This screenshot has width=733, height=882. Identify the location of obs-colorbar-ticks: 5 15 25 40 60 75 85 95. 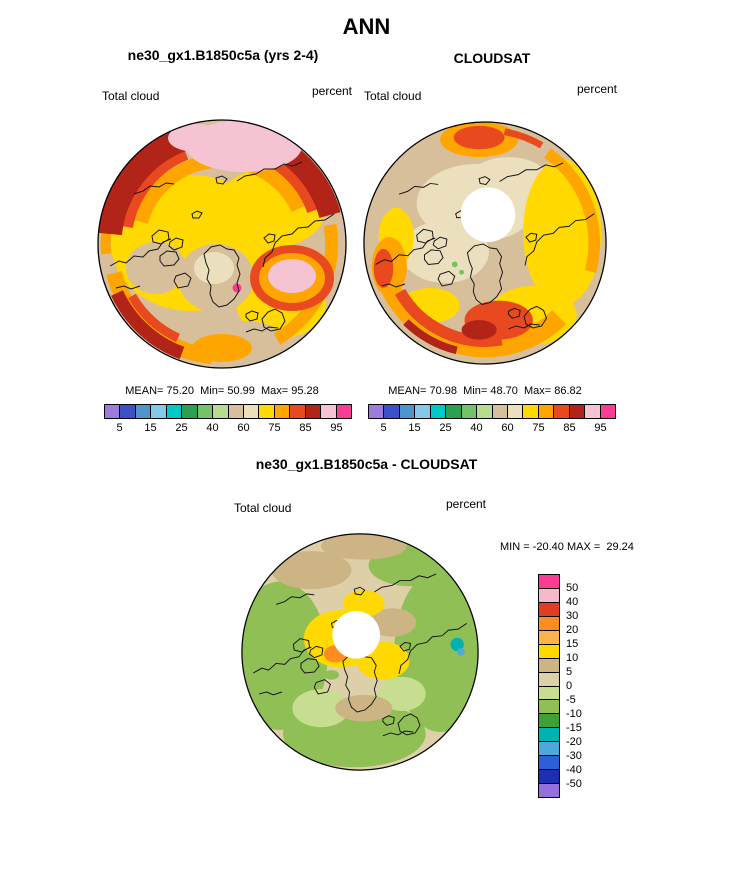
(492, 429).